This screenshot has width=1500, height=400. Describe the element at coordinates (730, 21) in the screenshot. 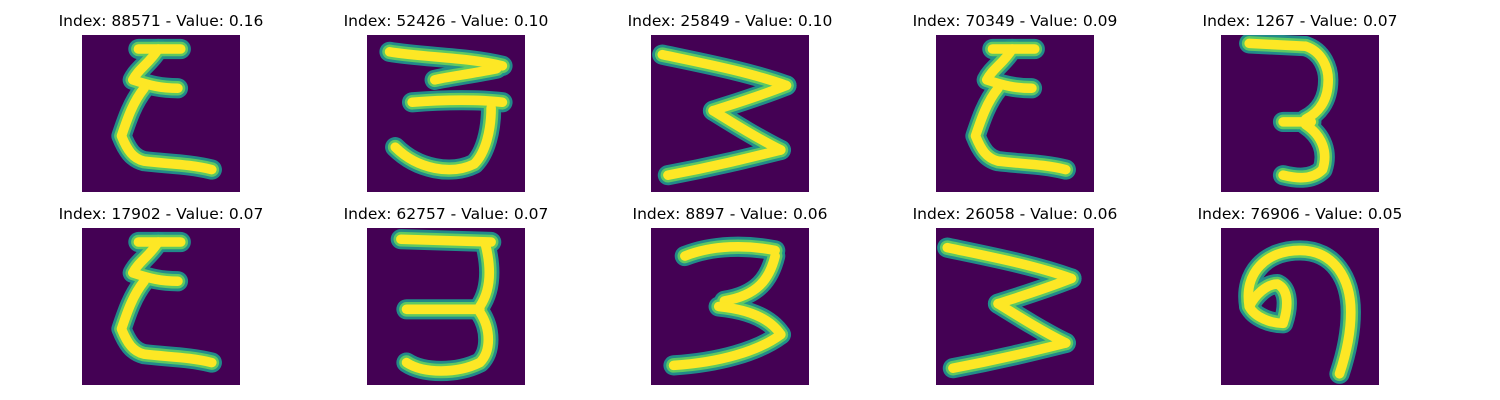

I see `panel-title: Index: 25849 - Value: 0.10` at that location.